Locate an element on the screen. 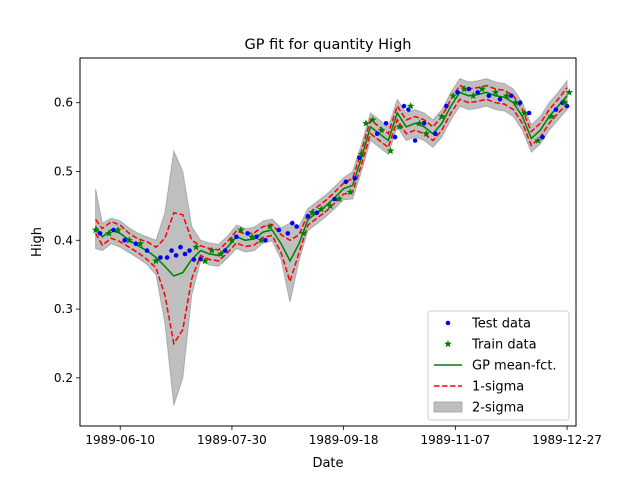 This screenshot has height=480, width=640. x-axis-label: Date is located at coordinates (327, 463).